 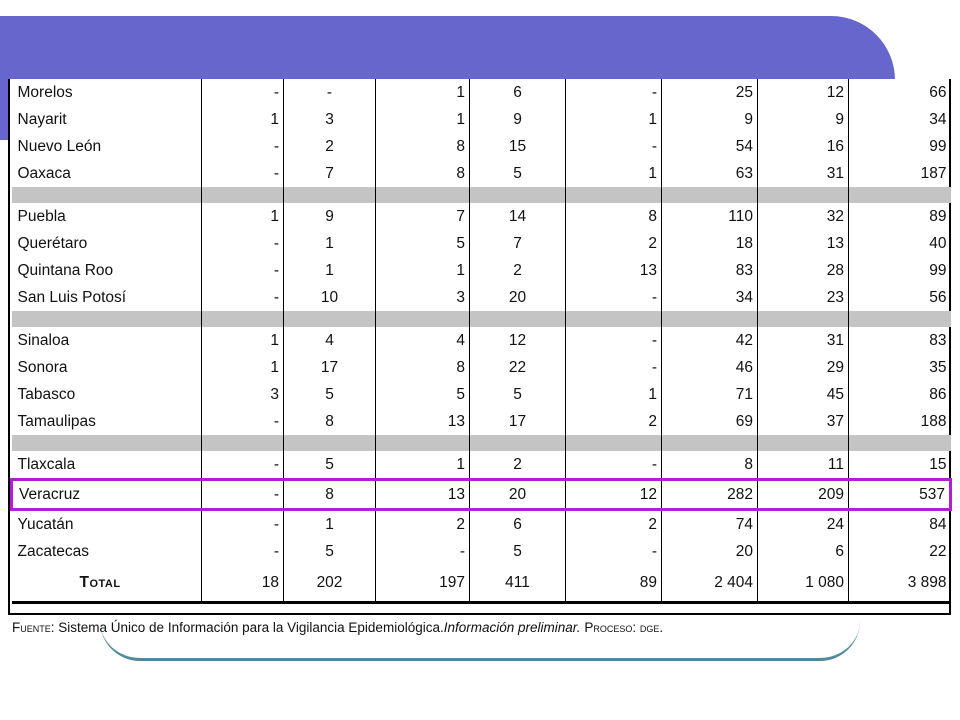 I want to click on table-row: Puebla 1 9 7 14 8 110 32 89, so click(x=481, y=216).